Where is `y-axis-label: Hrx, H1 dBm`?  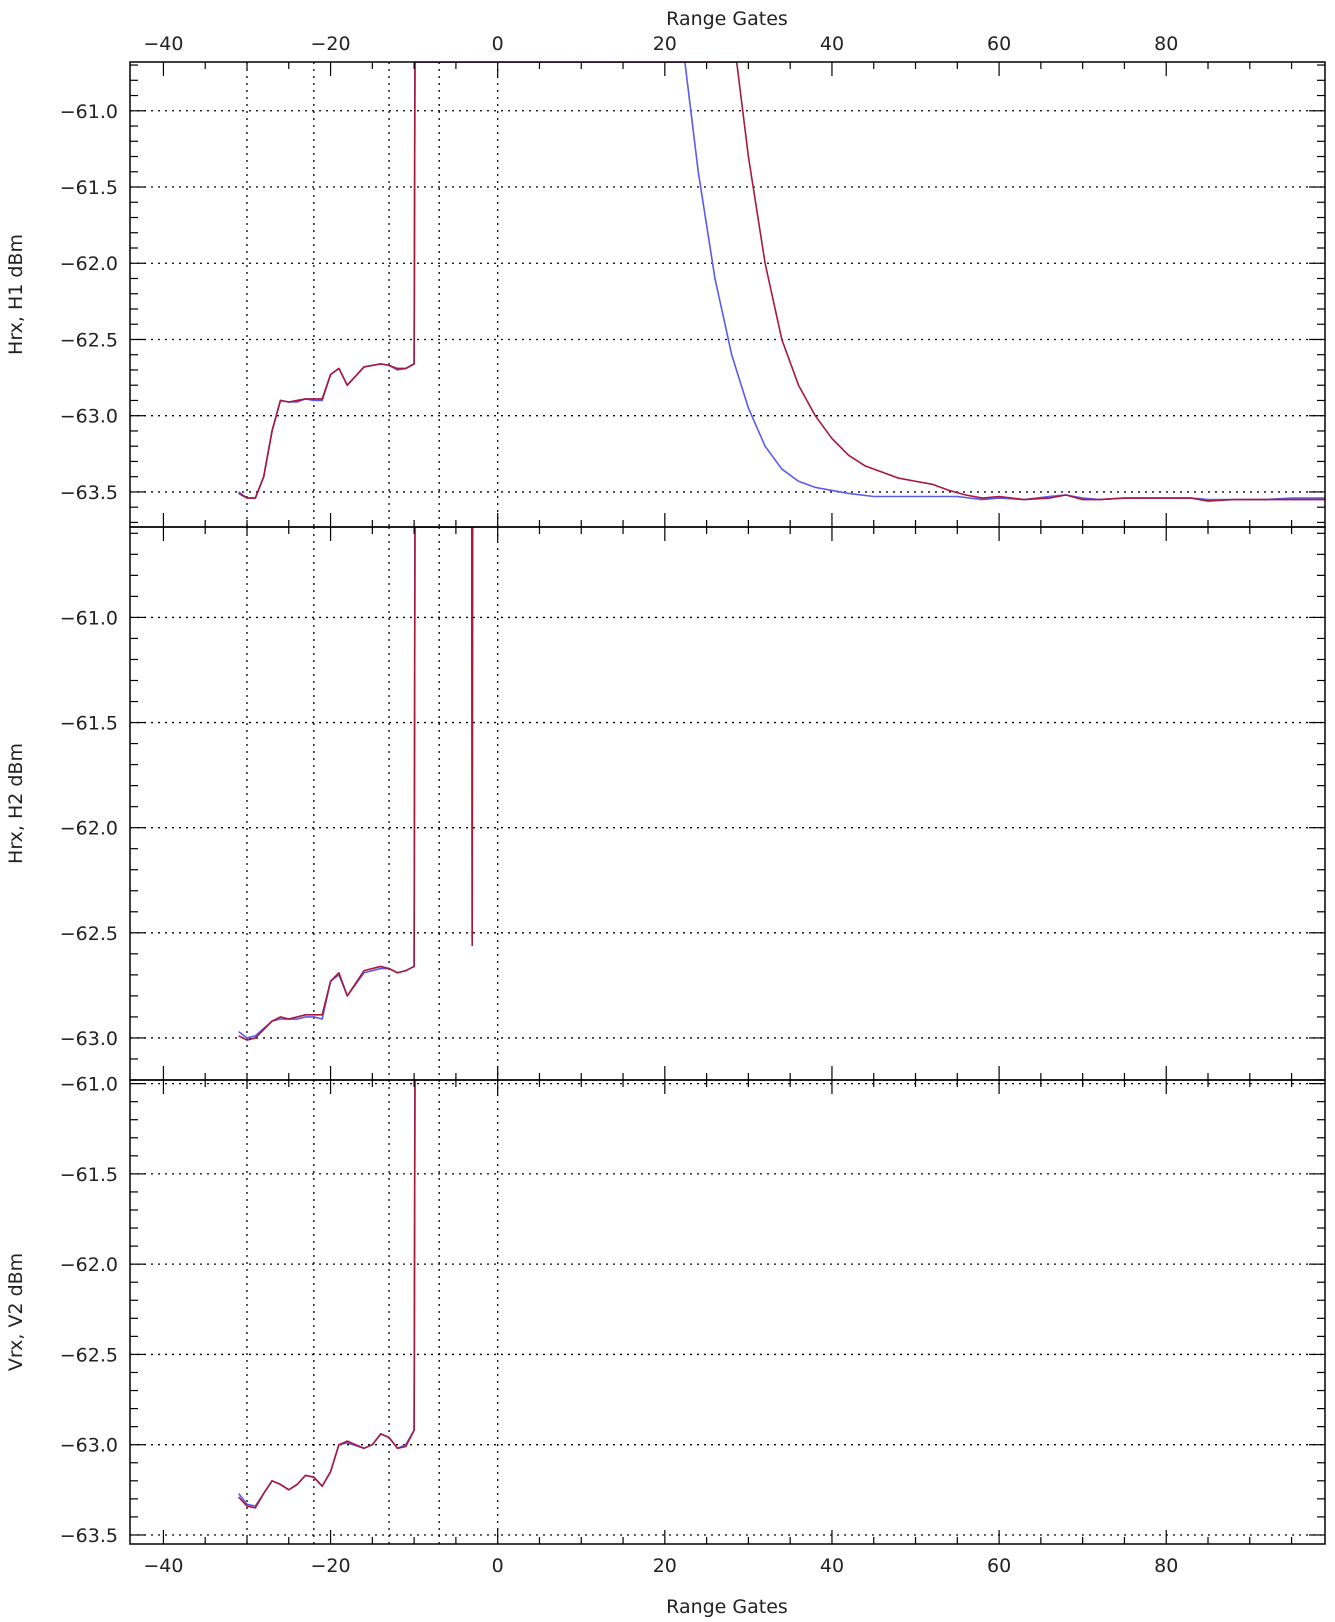 y-axis-label: Hrx, H1 dBm is located at coordinates (16, 294).